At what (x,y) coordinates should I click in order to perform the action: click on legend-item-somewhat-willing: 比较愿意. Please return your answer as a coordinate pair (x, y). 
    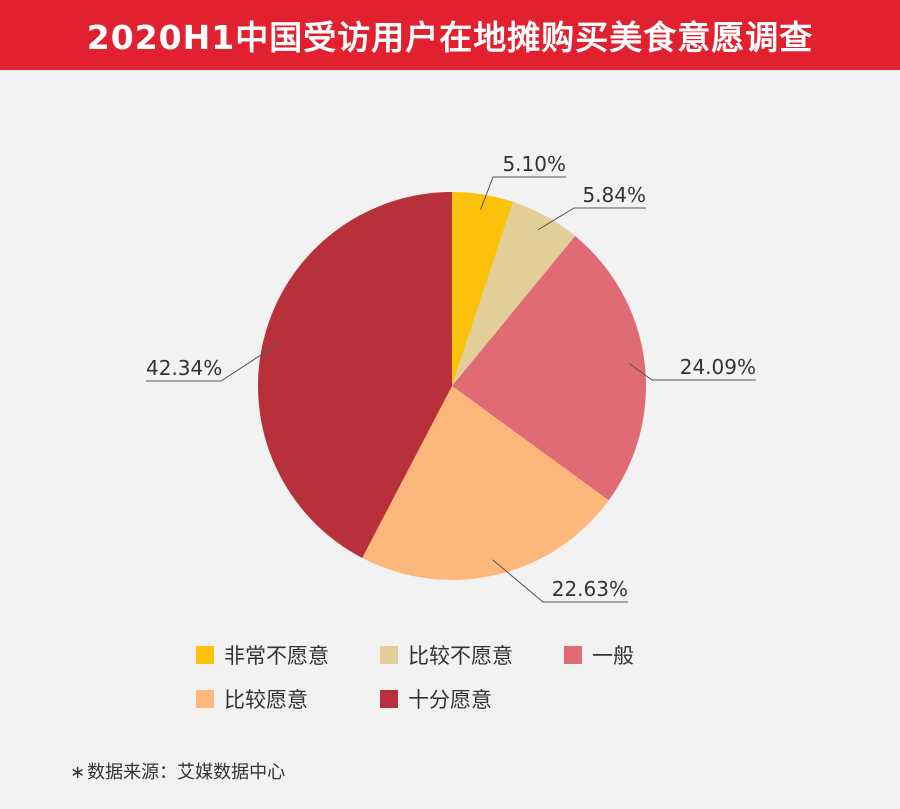
    Looking at the image, I should click on (288, 699).